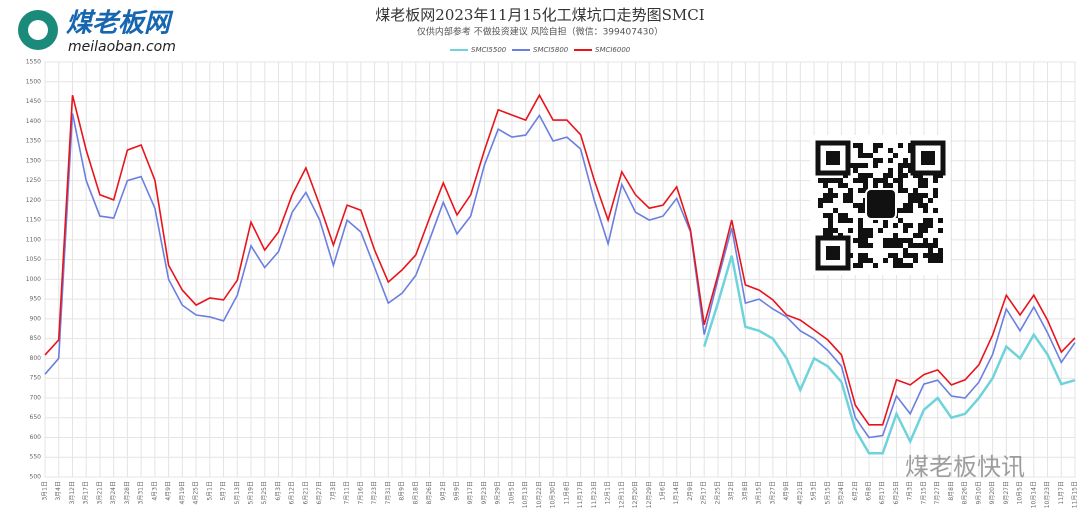 This screenshot has width=1080, height=517. Describe the element at coordinates (800, 492) in the screenshot. I see `x-tick-label: 4月21日` at that location.